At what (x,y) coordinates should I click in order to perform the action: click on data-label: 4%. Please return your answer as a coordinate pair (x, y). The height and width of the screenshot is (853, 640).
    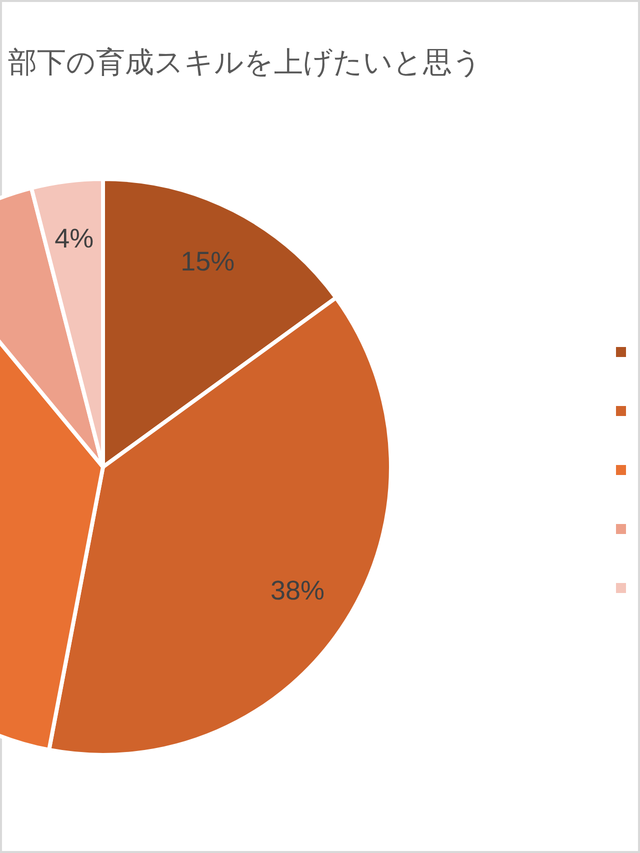
    Looking at the image, I should click on (74, 238).